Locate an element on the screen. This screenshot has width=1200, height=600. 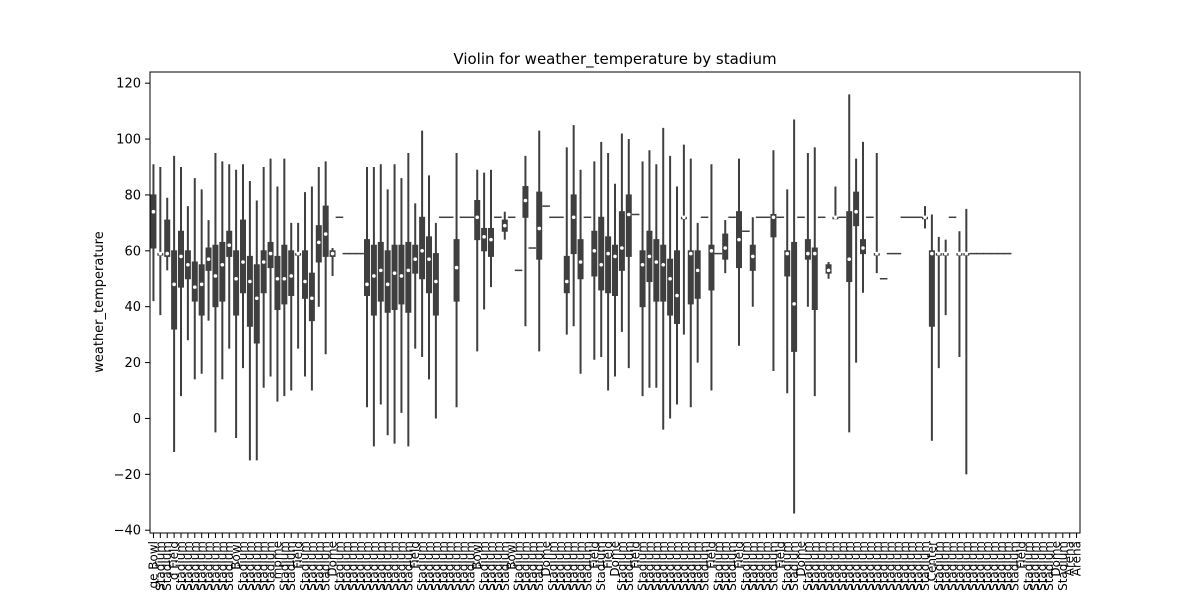
x-tick-label: d Field is located at coordinates (174, 560).